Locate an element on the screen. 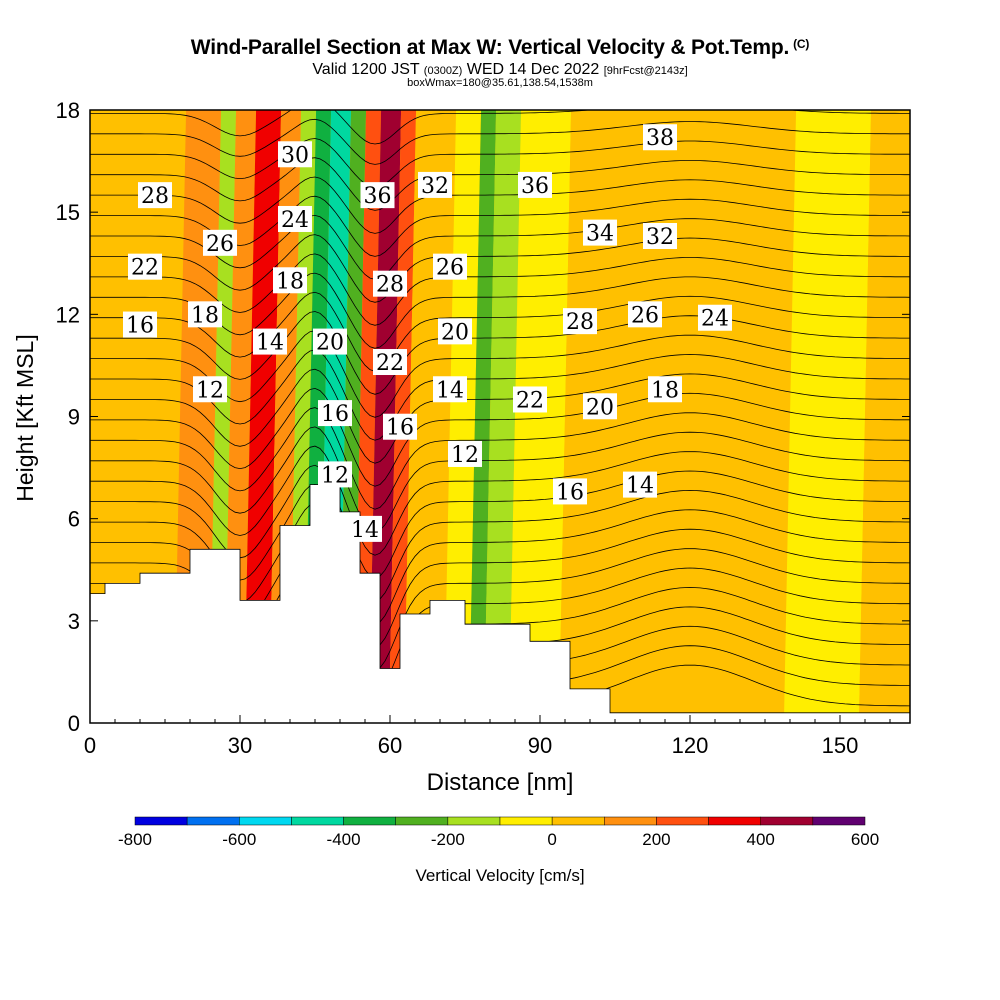 The image size is (1000, 1000). valid-date: WED 14 Dec 2022 is located at coordinates (533, 69).